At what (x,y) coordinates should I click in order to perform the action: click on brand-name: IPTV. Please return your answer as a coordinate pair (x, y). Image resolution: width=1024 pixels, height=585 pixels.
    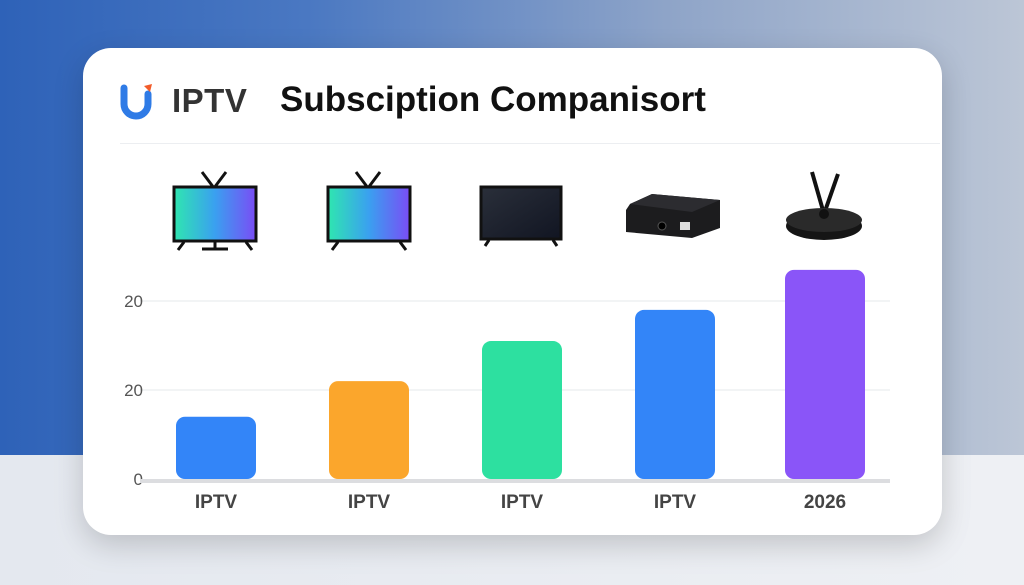
    Looking at the image, I should click on (210, 100).